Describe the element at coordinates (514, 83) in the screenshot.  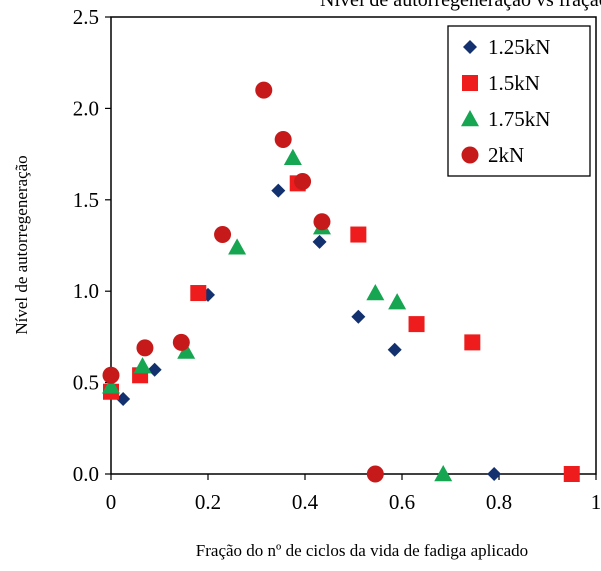
I see `legend-label: 1.5kN` at that location.